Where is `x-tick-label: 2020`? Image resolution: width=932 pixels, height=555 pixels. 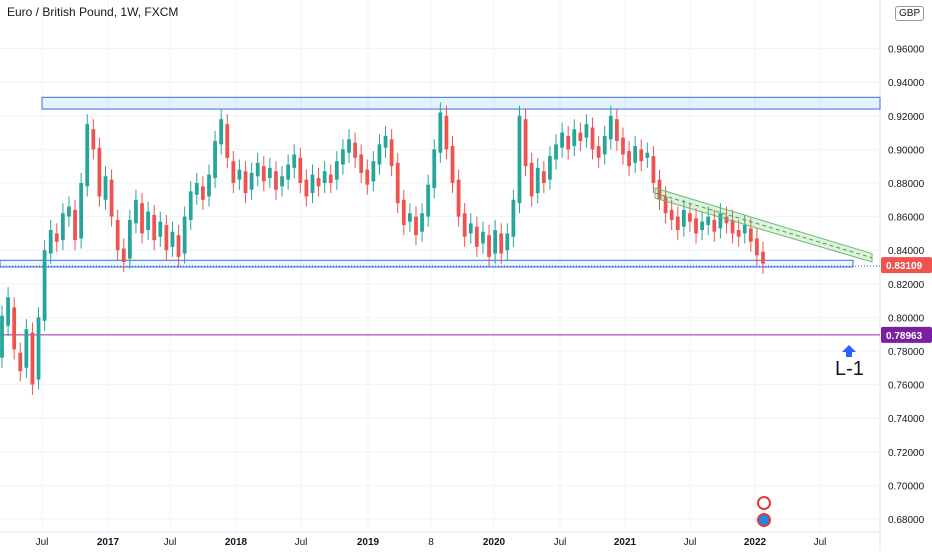
x-tick-label: 2020 is located at coordinates (494, 542).